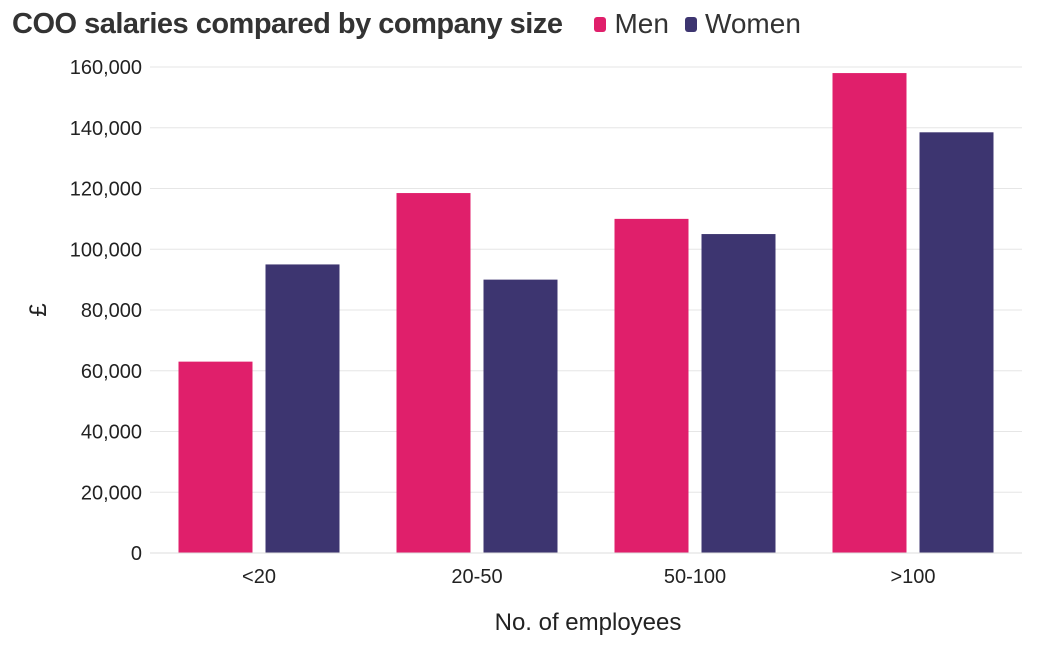 Image resolution: width=1056 pixels, height=650 pixels. Describe the element at coordinates (106, 190) in the screenshot. I see `y-tick-label: 120,000` at that location.